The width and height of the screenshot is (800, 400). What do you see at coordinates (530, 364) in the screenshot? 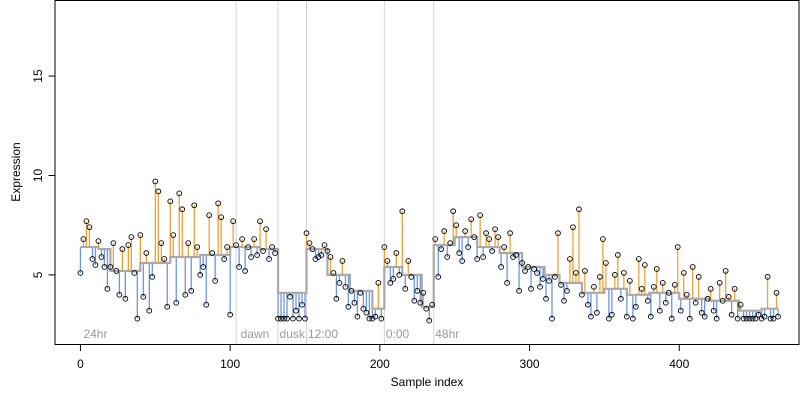
I see `x-tick-label: 300` at bounding box center [530, 364].